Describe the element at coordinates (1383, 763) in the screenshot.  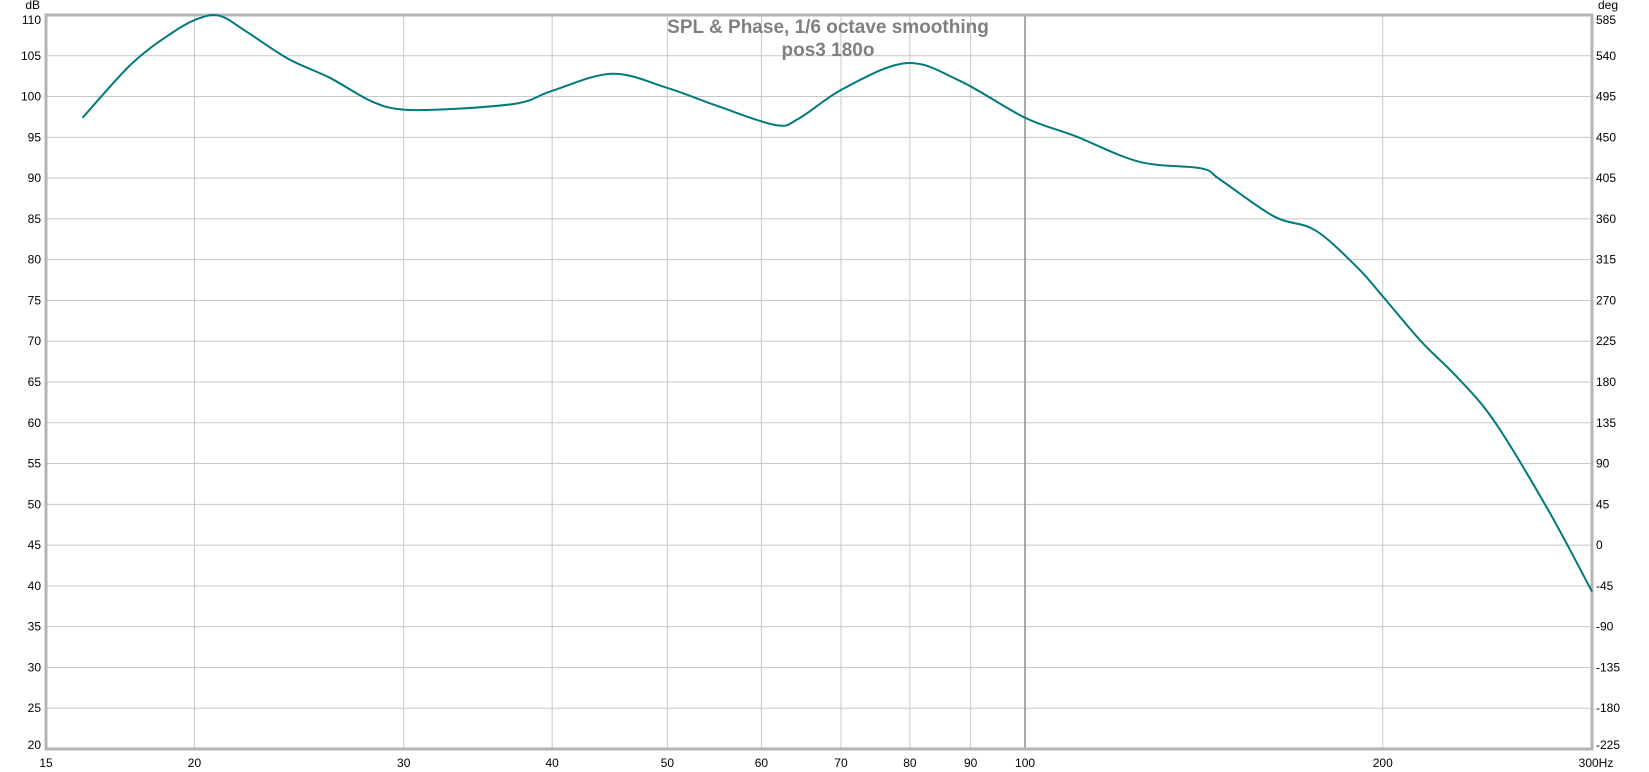
I see `x-tick-label: 200` at that location.